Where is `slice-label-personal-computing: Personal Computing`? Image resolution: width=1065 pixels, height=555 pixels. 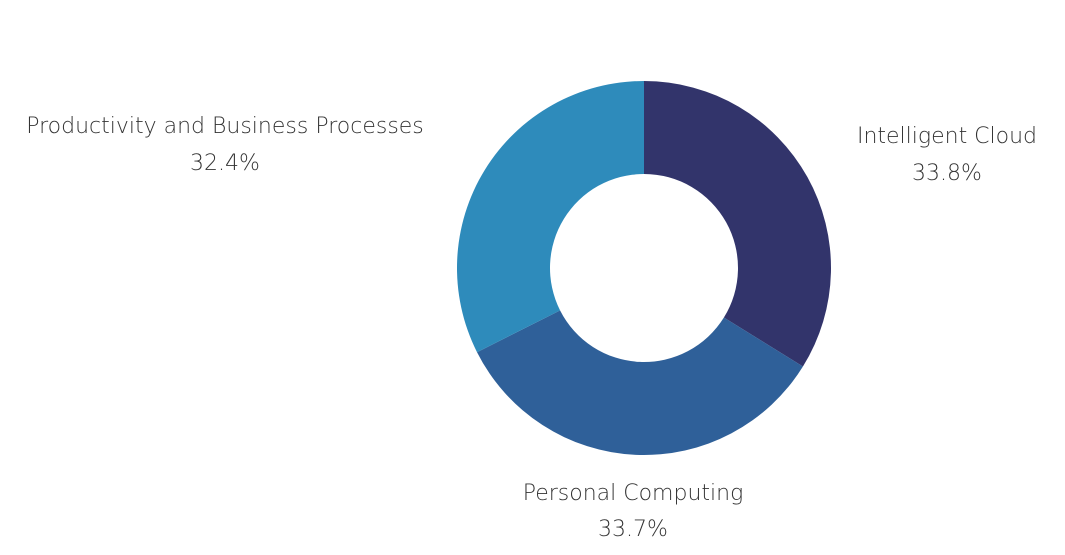
slice-label-personal-computing: Personal Computing is located at coordinates (633, 493).